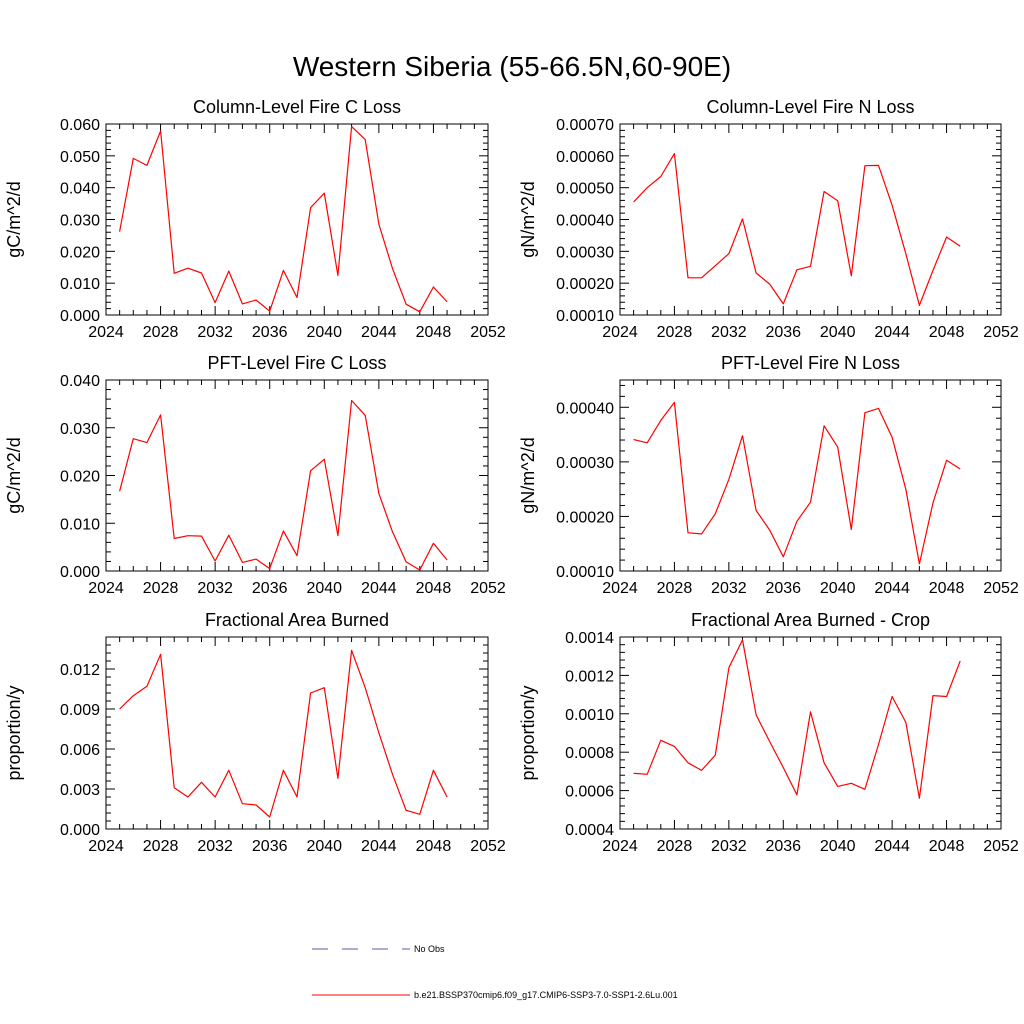  What do you see at coordinates (589, 715) in the screenshot?
I see `y-tick-label: 0.0010` at bounding box center [589, 715].